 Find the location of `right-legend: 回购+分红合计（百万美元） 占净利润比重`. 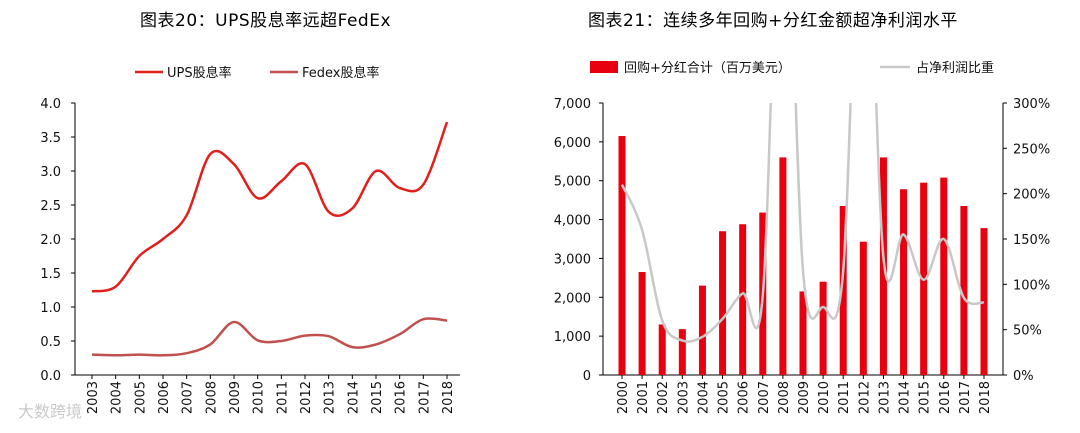

right-legend: 回购+分红合计（百万美元） 占净利润比重 is located at coordinates (792, 68).